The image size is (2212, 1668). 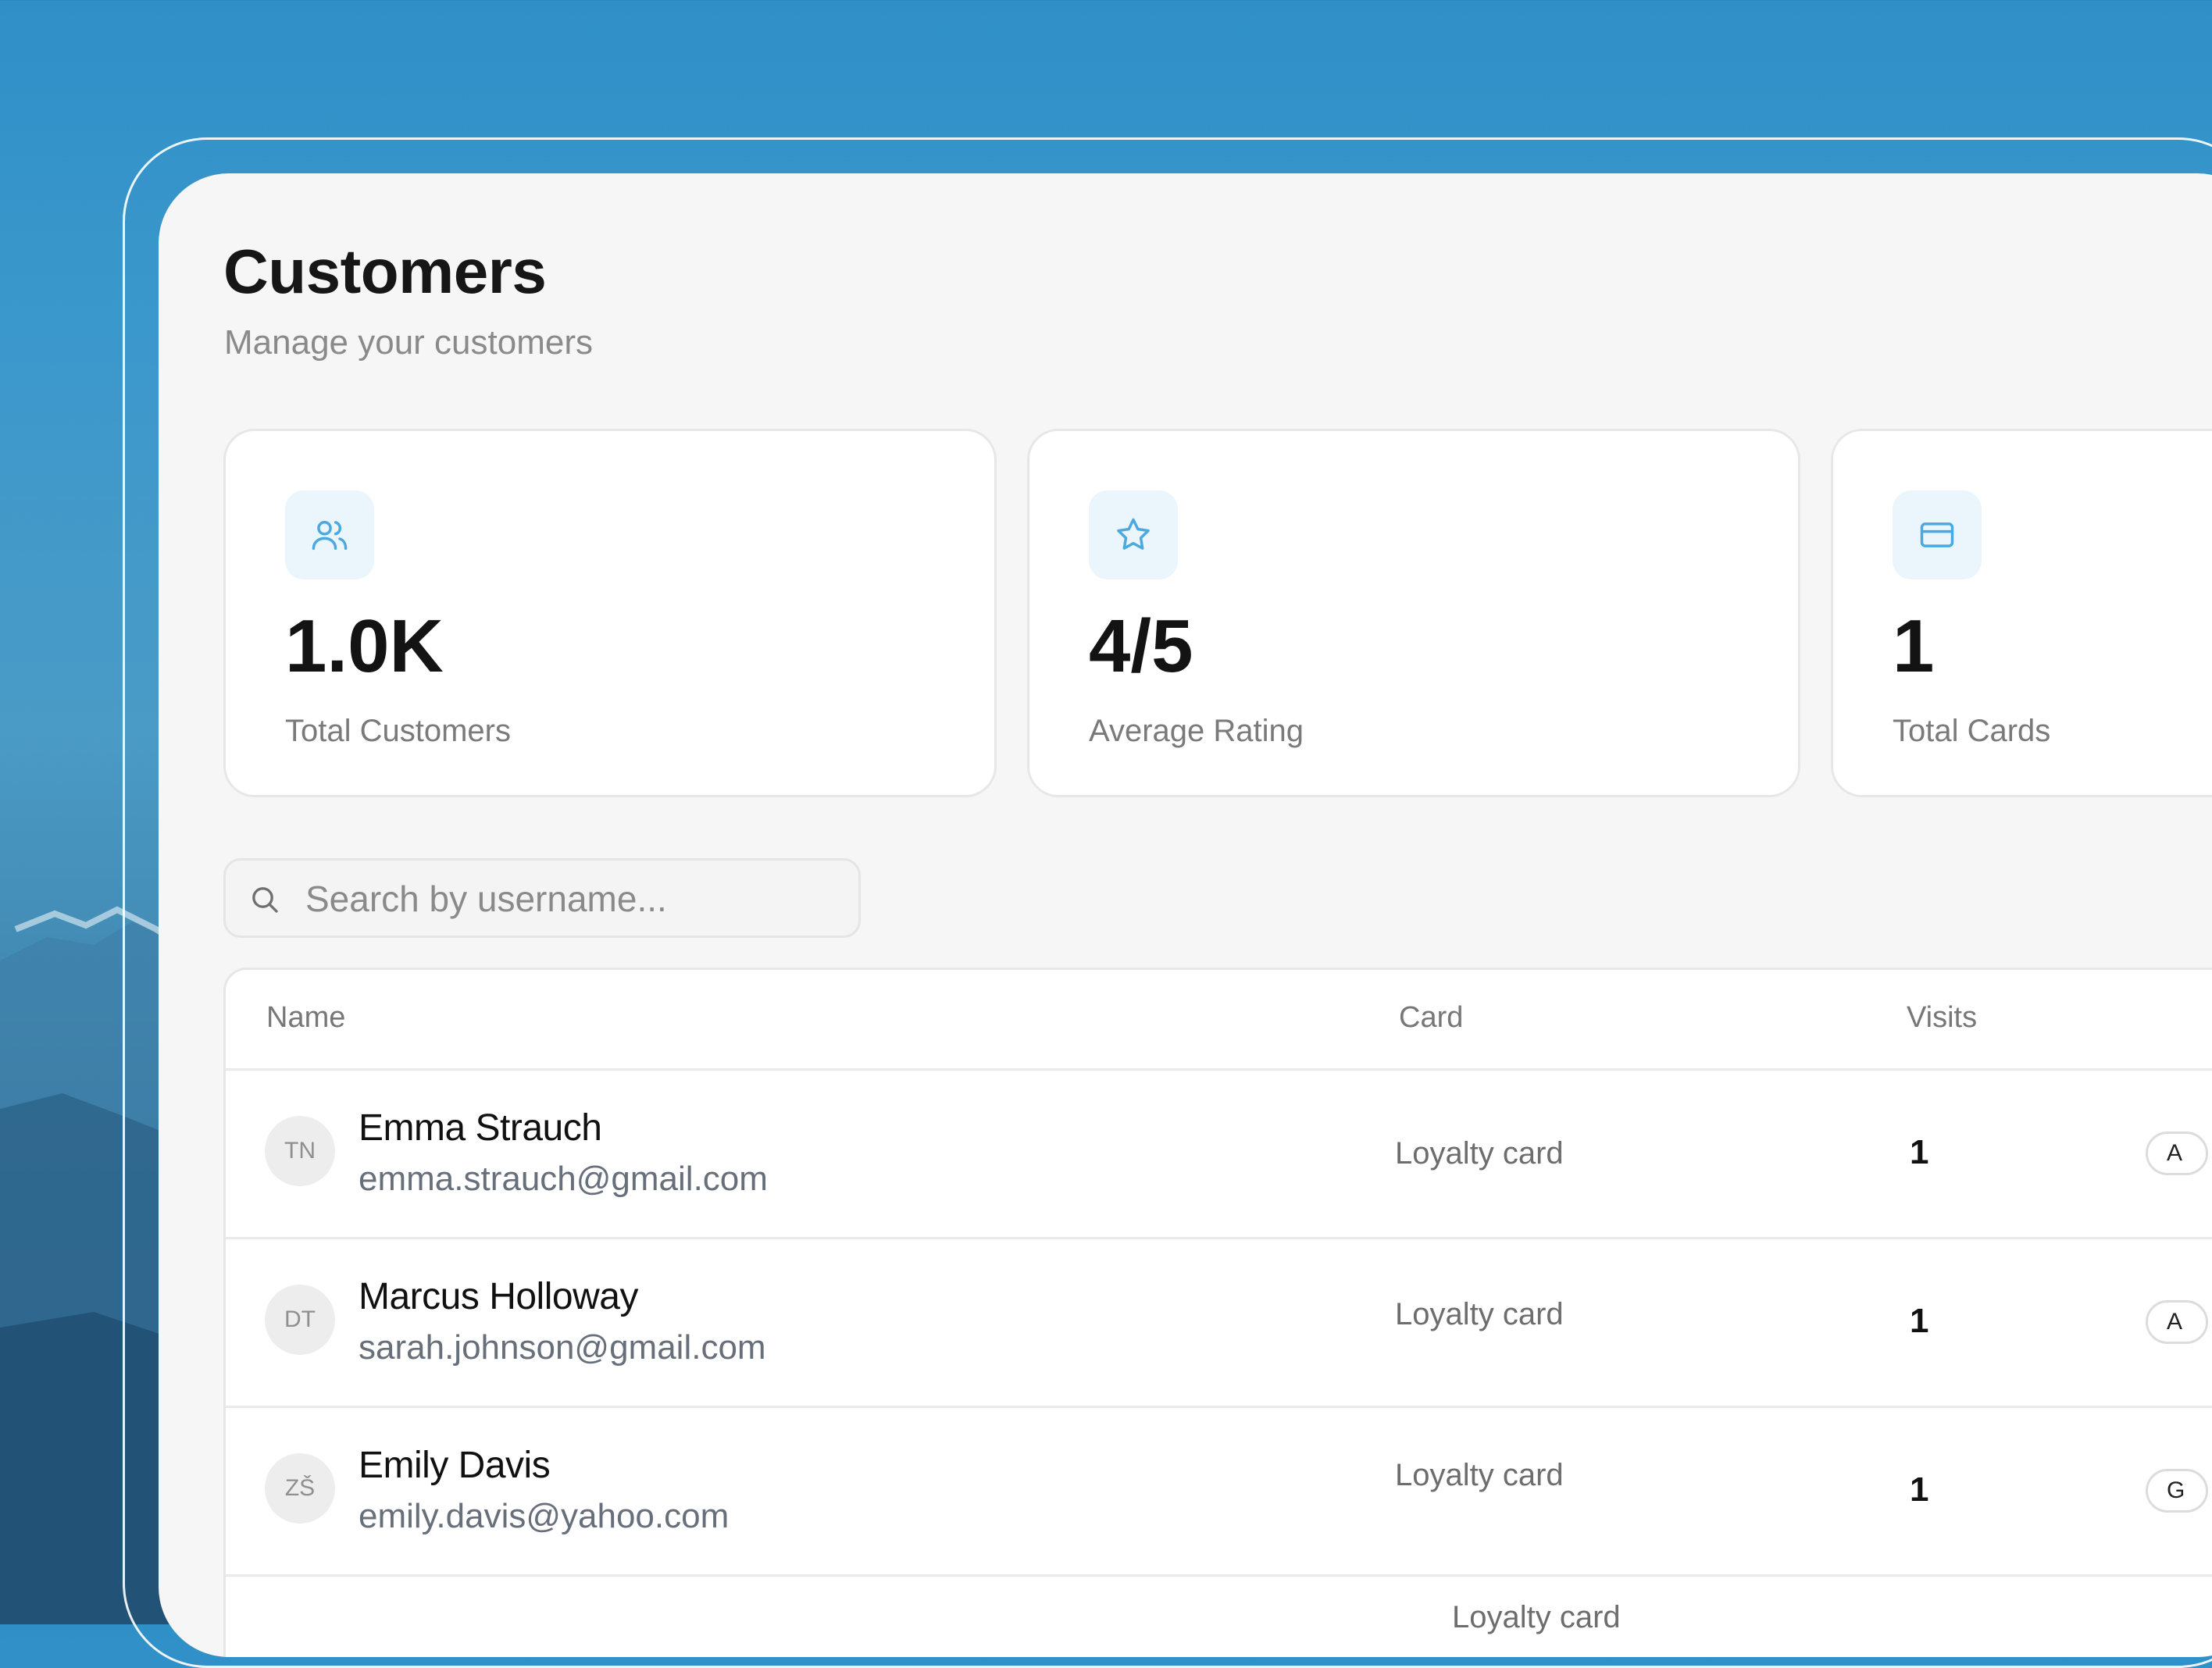 I want to click on stat-value: 1, so click(x=1914, y=646).